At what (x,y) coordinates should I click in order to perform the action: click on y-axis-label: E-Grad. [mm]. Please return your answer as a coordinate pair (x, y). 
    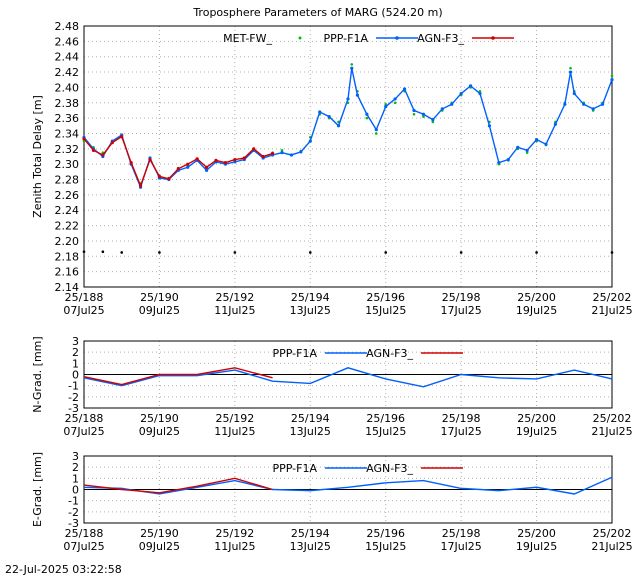
    Looking at the image, I should click on (37, 489).